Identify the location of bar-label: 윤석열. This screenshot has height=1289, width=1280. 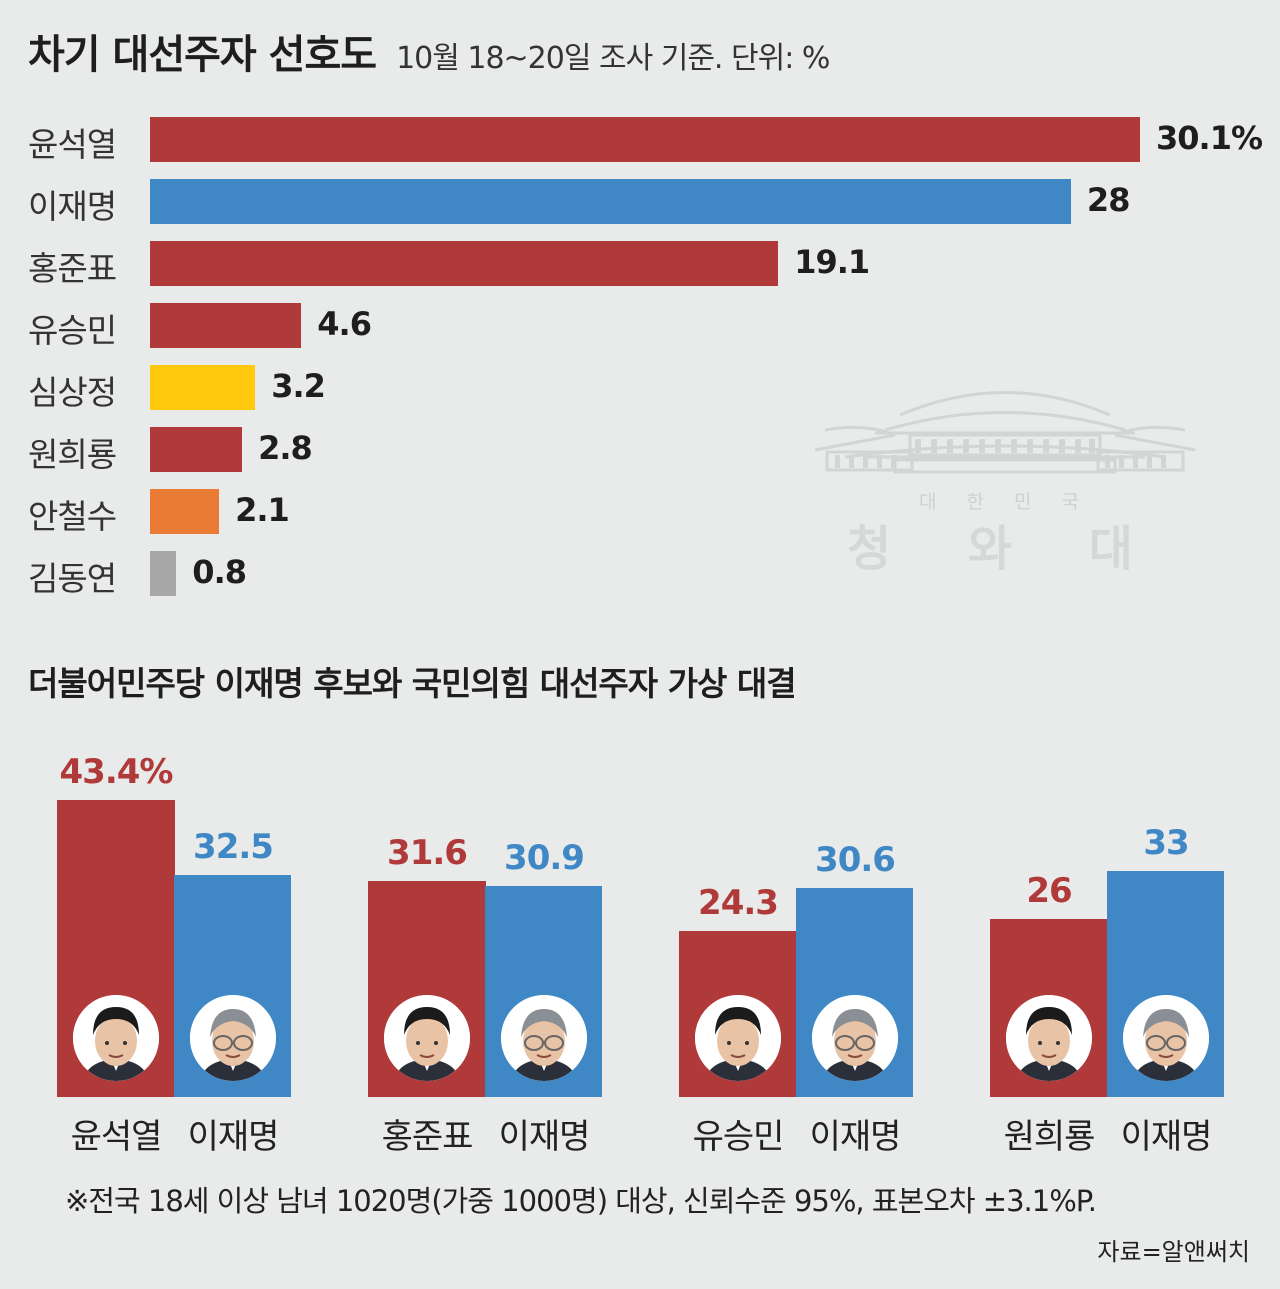
(72, 144).